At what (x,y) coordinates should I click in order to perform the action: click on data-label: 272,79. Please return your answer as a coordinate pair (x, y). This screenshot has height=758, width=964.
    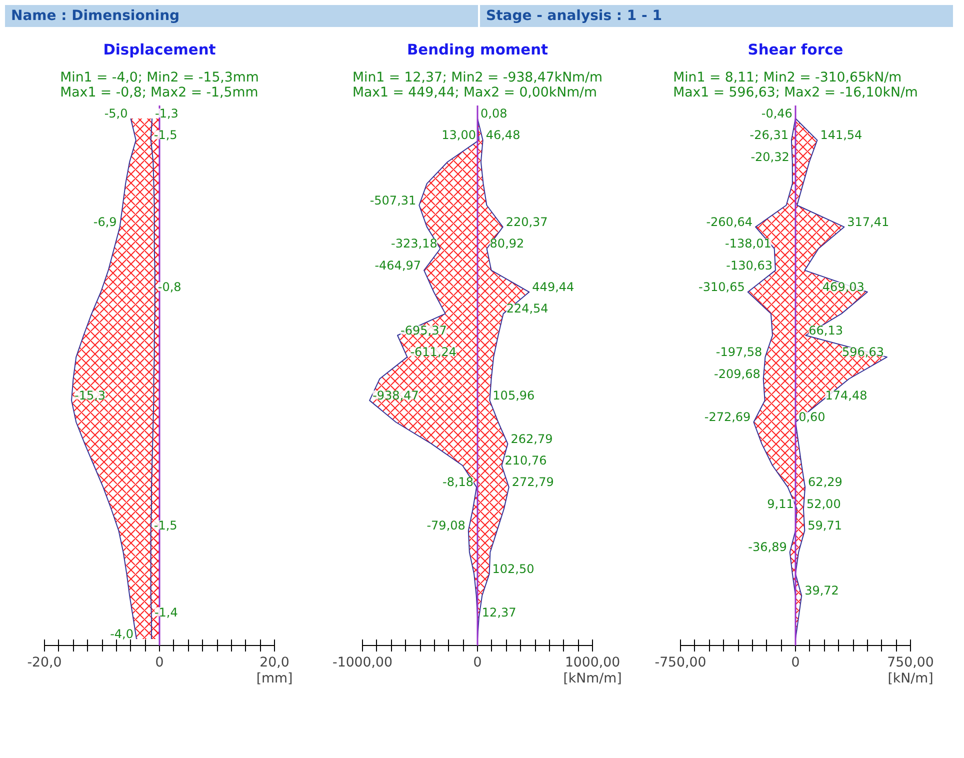
    Looking at the image, I should click on (533, 482).